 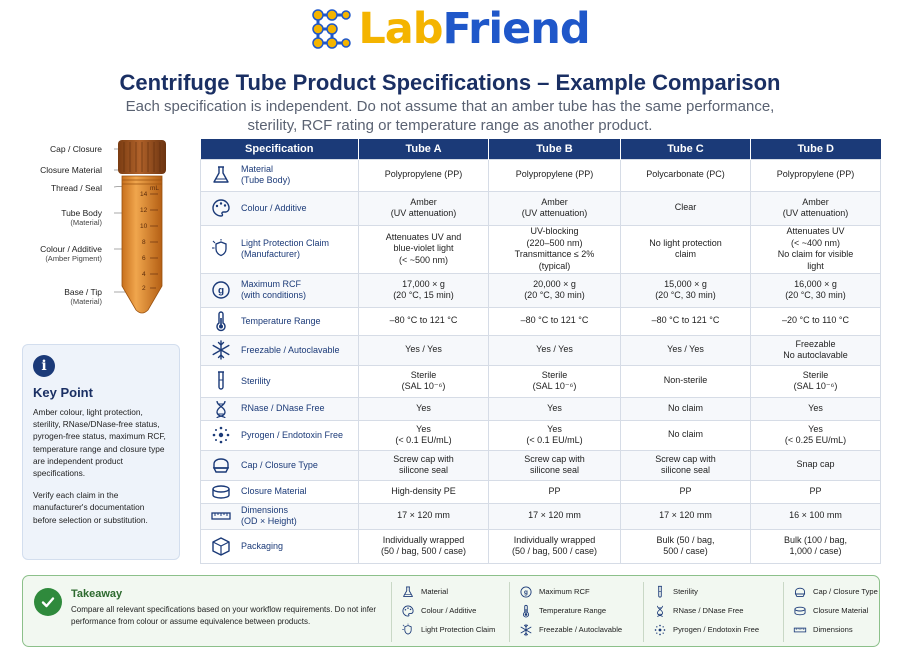 I want to click on spec-name-cell: Closure Material, so click(x=279, y=491).